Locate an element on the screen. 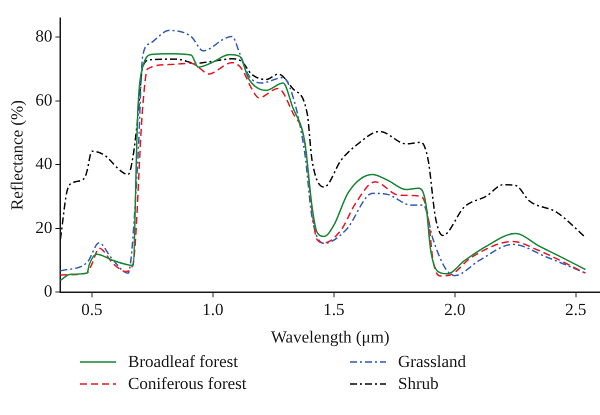 The height and width of the screenshot is (415, 600). x-tick-label: 2.0 is located at coordinates (455, 309).